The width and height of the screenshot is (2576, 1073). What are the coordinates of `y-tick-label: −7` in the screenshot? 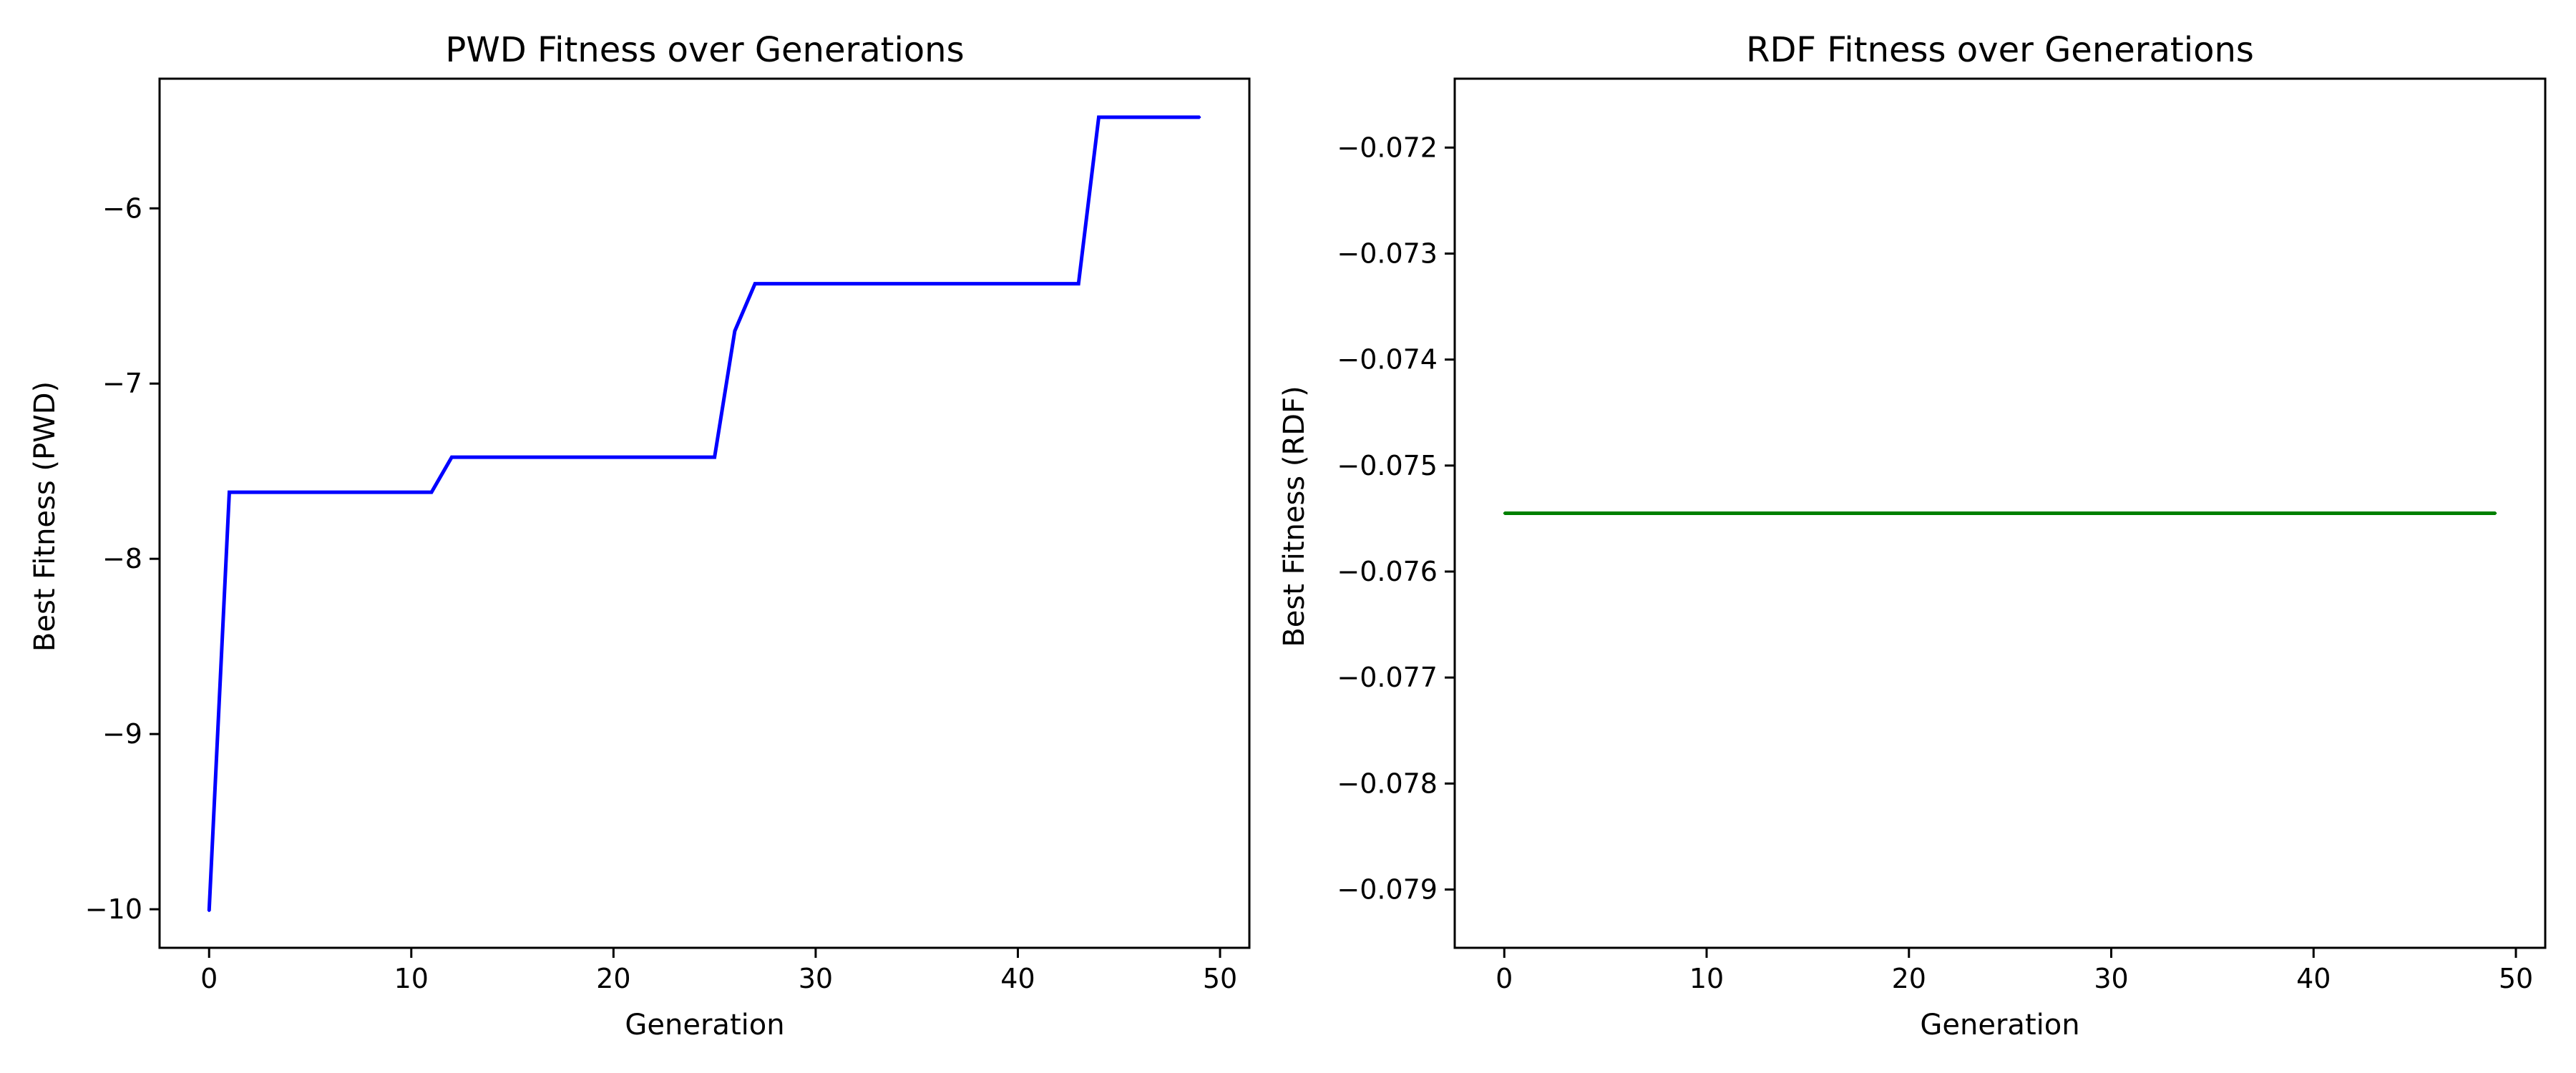 It's located at (122, 384).